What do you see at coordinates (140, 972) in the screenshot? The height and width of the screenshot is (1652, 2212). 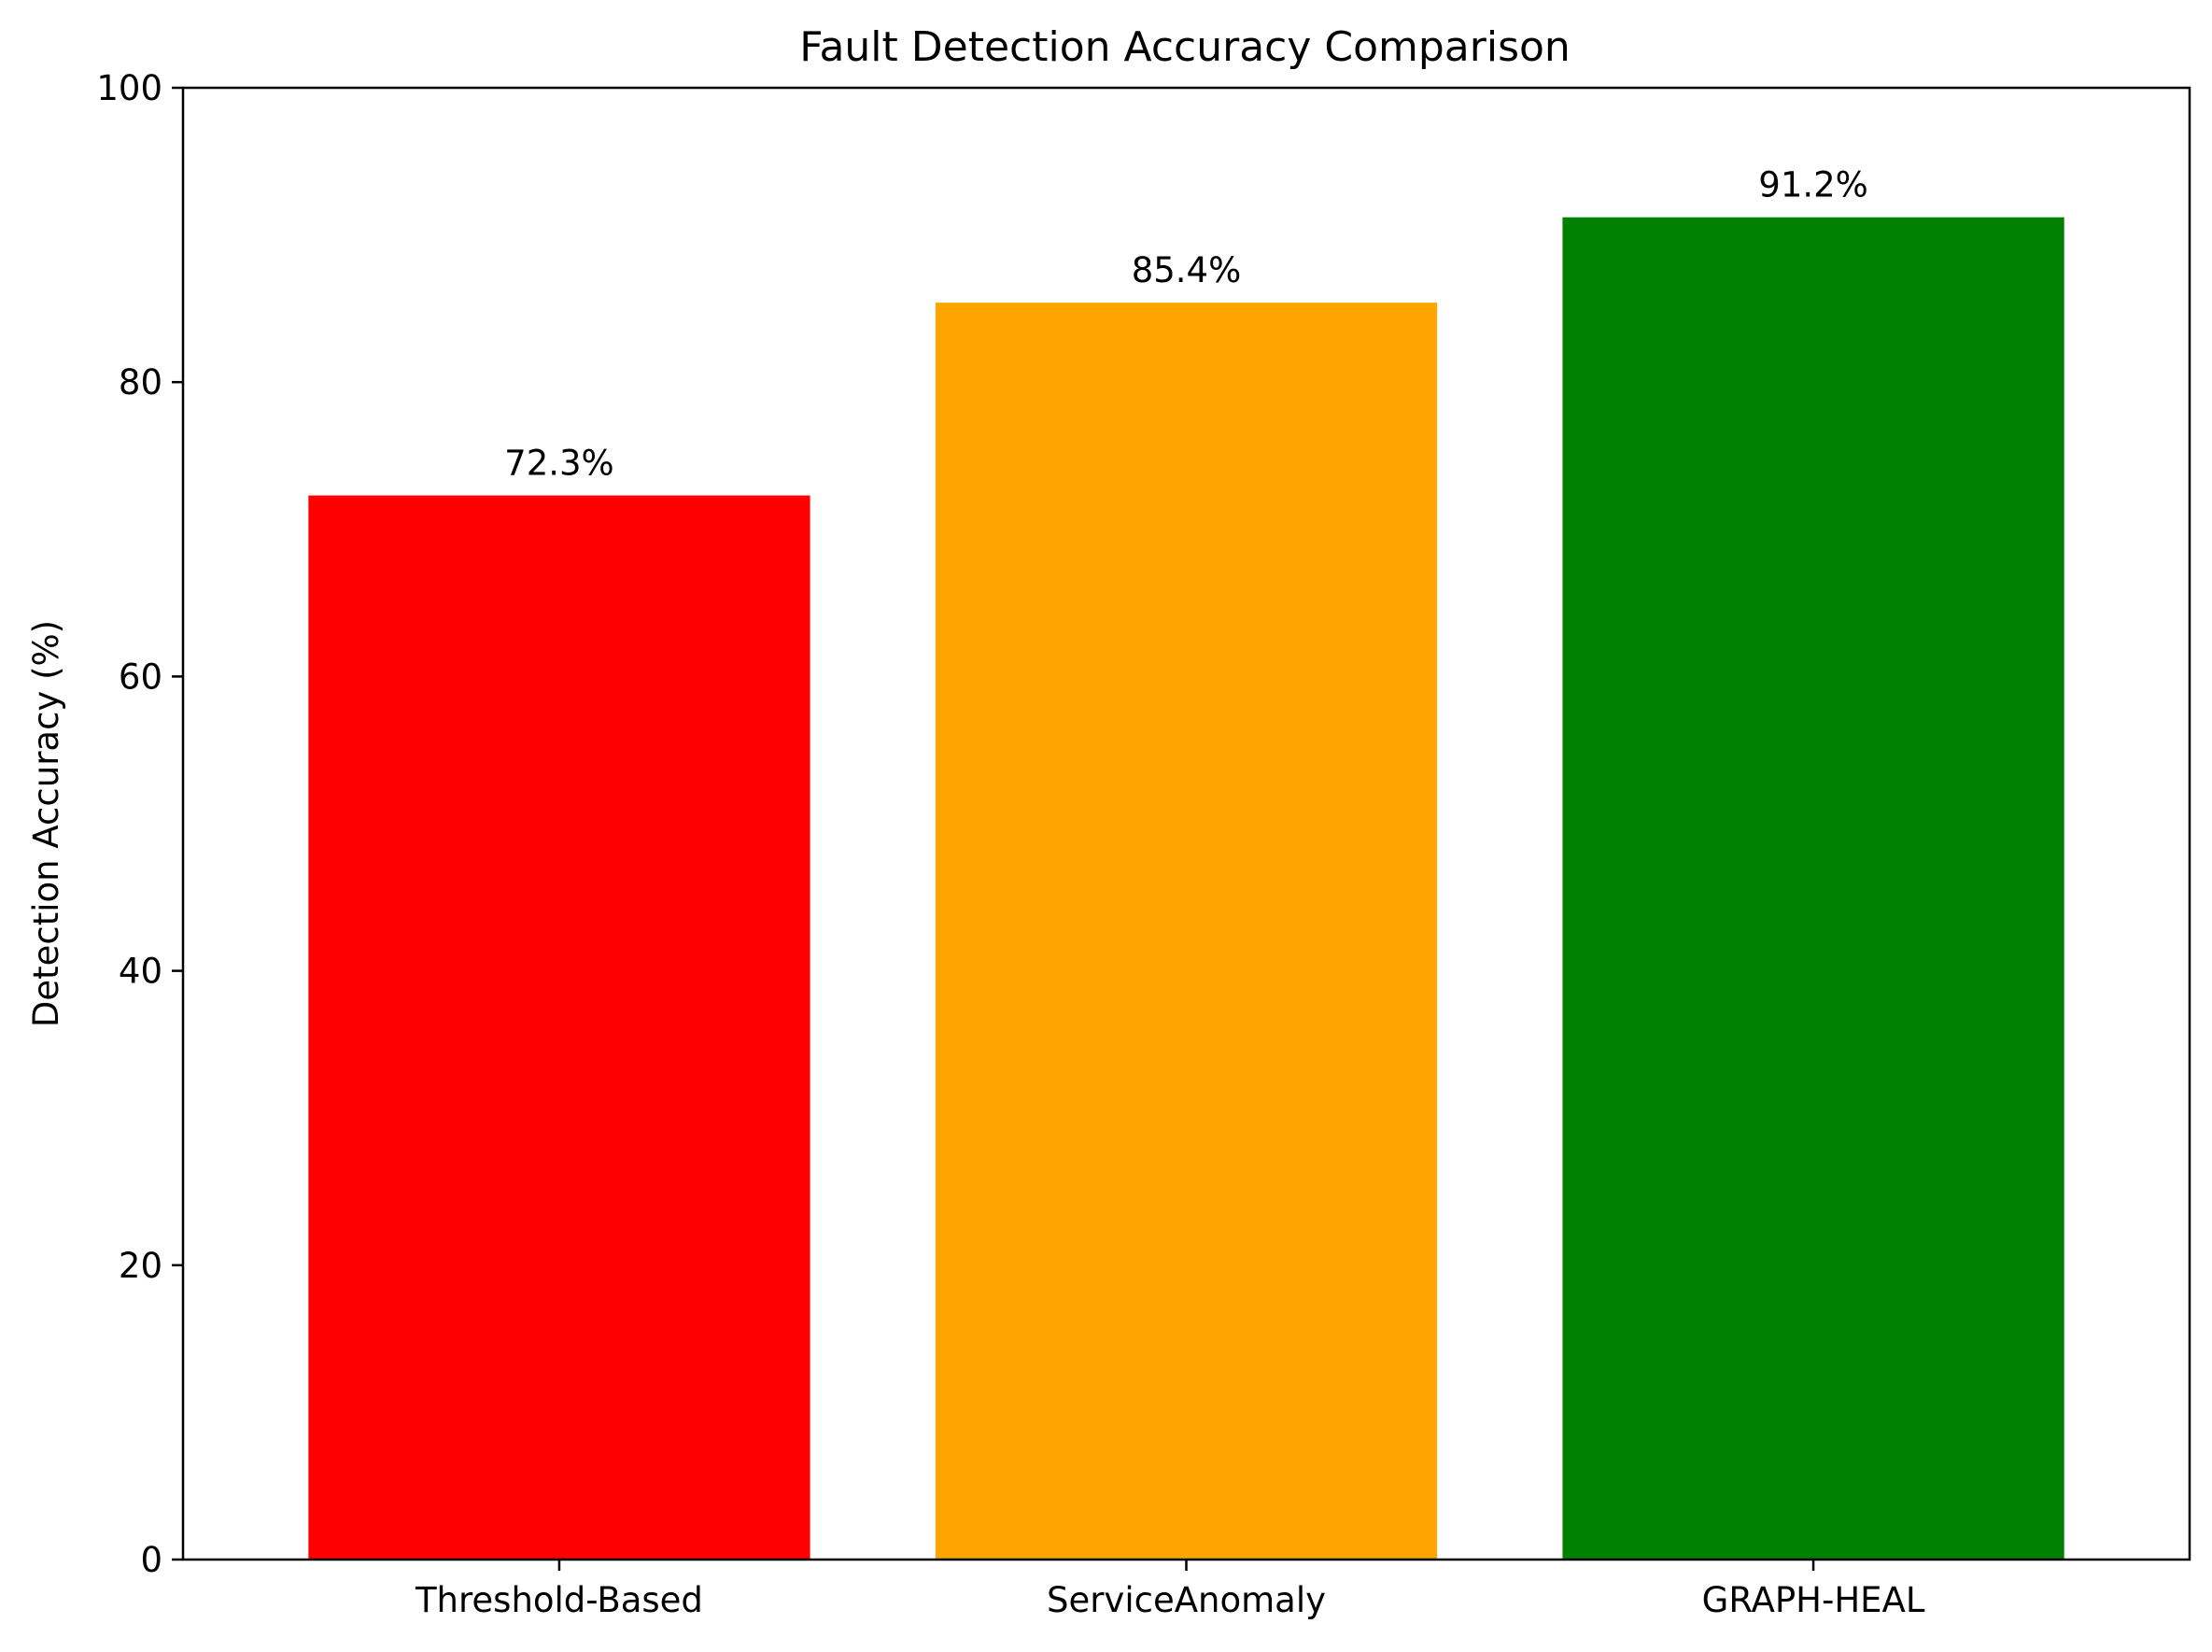 I see `y-tick-label-3: 40` at bounding box center [140, 972].